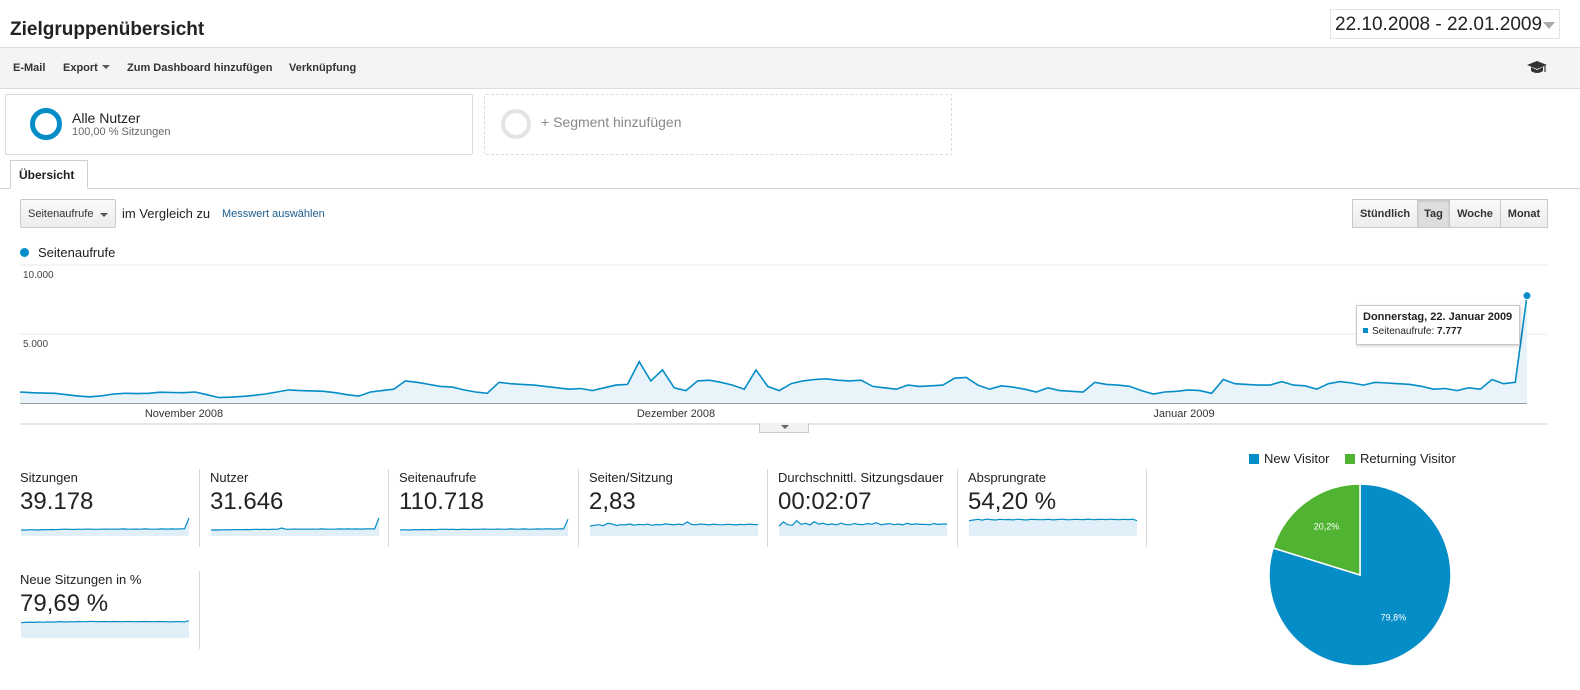 The width and height of the screenshot is (1580, 690). What do you see at coordinates (57, 501) in the screenshot?
I see `metric-value: 39.178` at bounding box center [57, 501].